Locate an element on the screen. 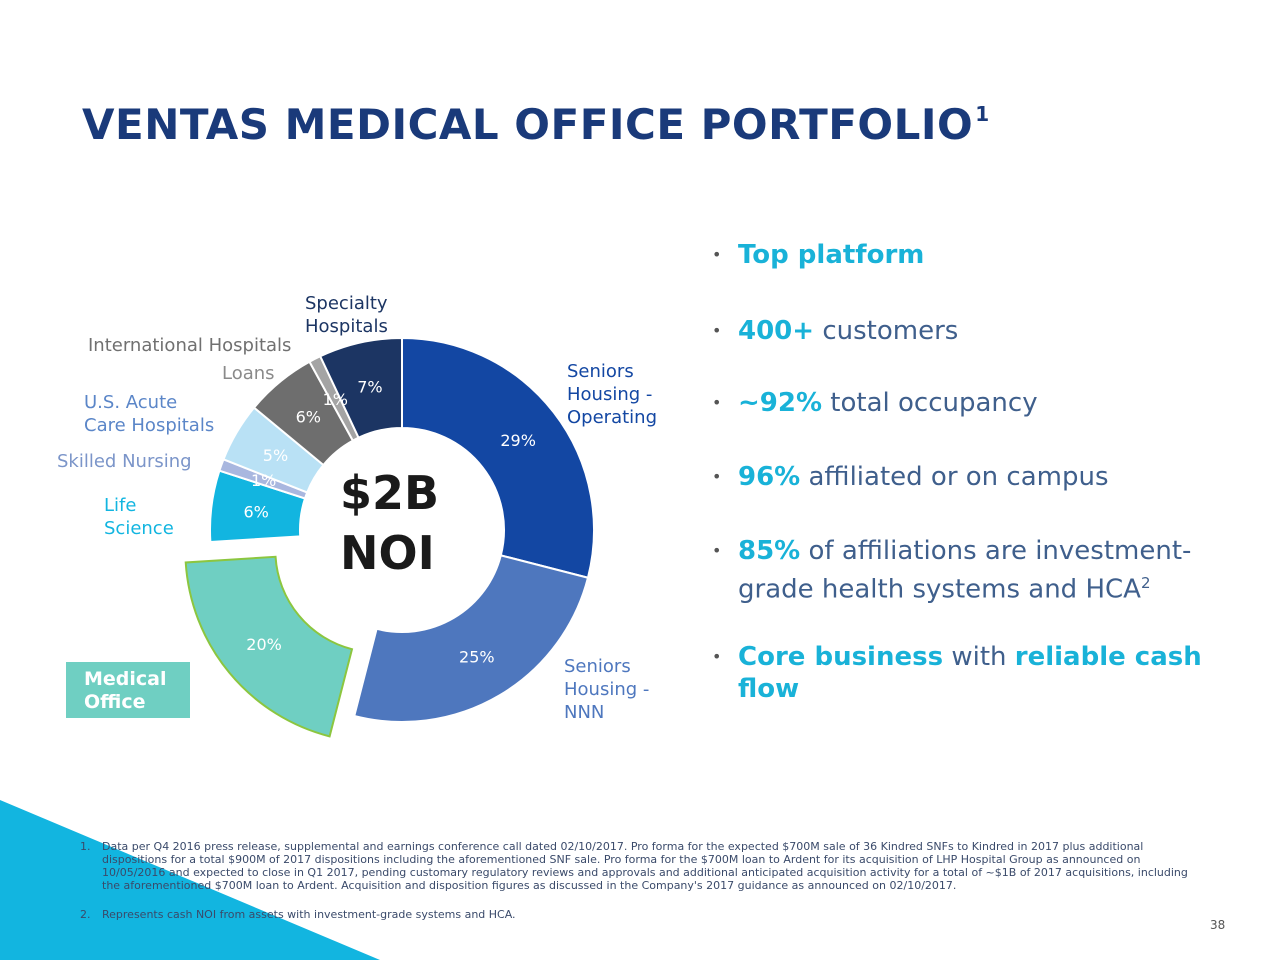 The image size is (1280, 960). label-line: Specialty is located at coordinates (346, 303).